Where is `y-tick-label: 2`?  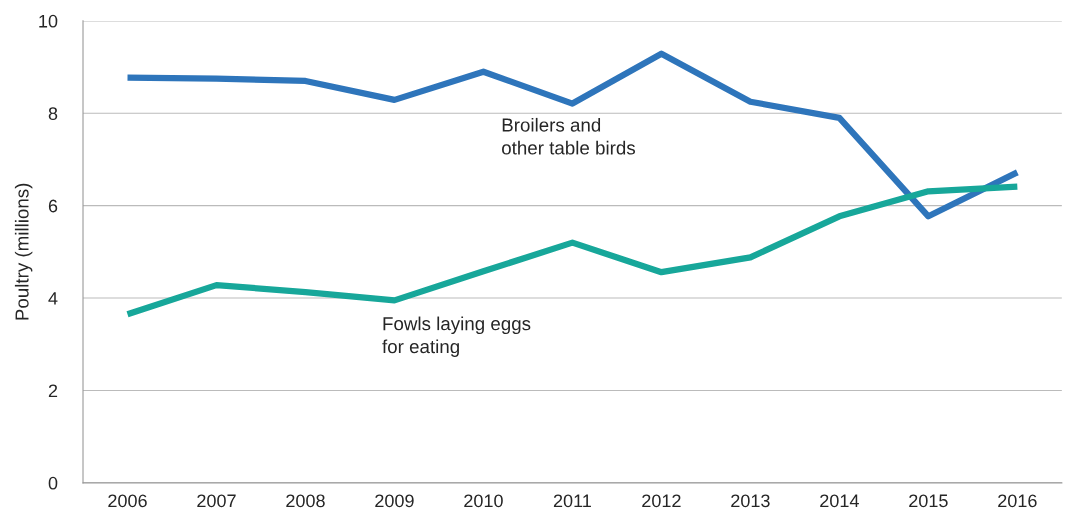 y-tick-label: 2 is located at coordinates (53, 390).